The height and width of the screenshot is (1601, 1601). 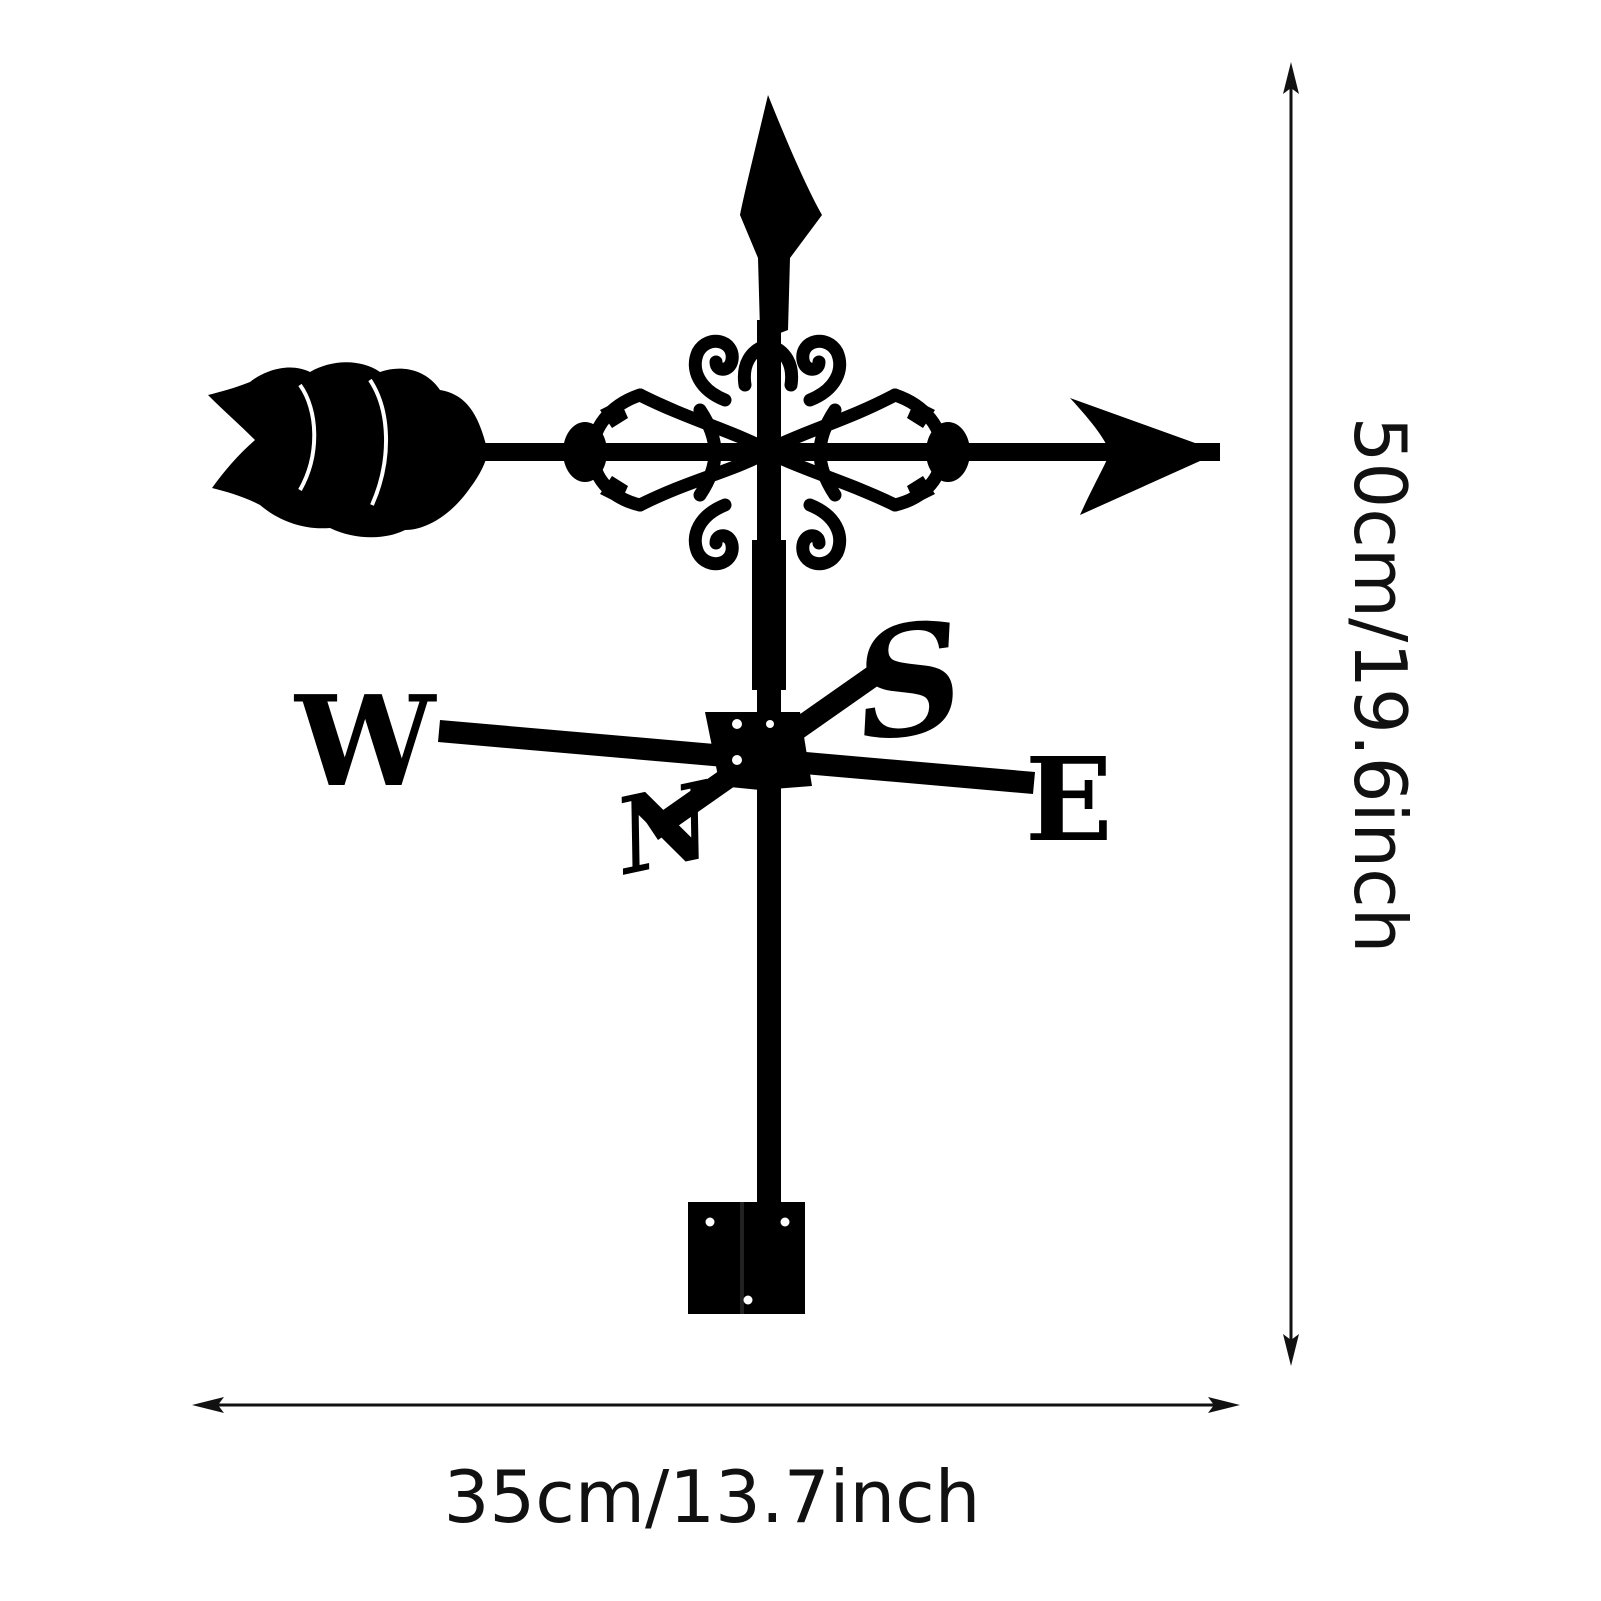 What do you see at coordinates (1380, 685) in the screenshot?
I see `height-dimension-label: 50cm/19.6inch` at bounding box center [1380, 685].